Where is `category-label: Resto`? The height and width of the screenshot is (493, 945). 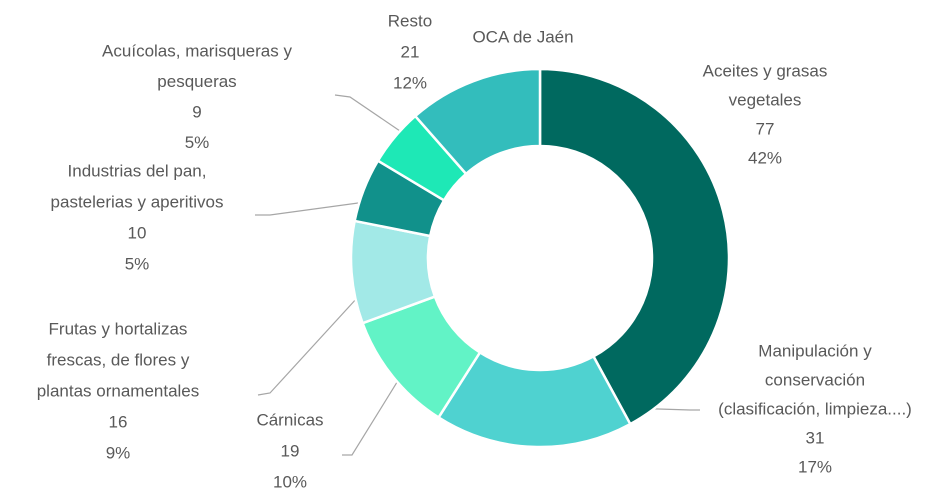 category-label: Resto is located at coordinates (410, 20).